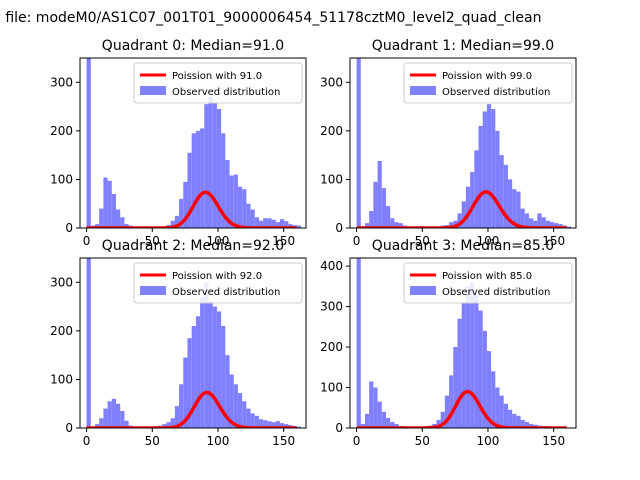 The image size is (640, 480). I want to click on legend-hist-label: Observed distribution, so click(496, 292).